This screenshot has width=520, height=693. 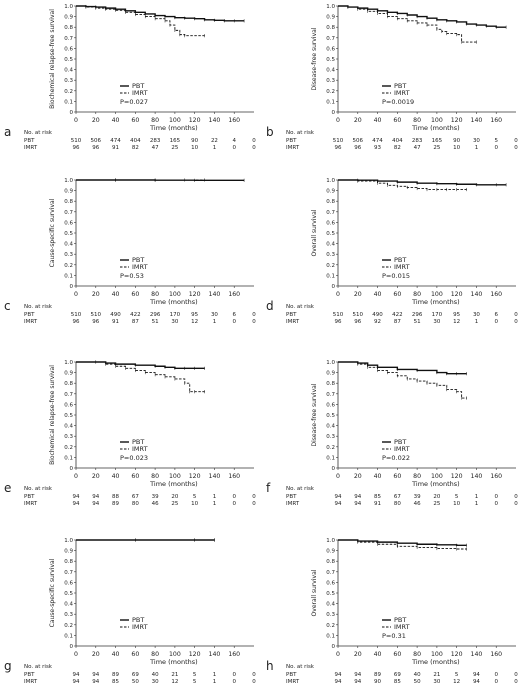 What do you see at coordinates (76, 148) in the screenshot?
I see `risk-cell: 96` at bounding box center [76, 148].